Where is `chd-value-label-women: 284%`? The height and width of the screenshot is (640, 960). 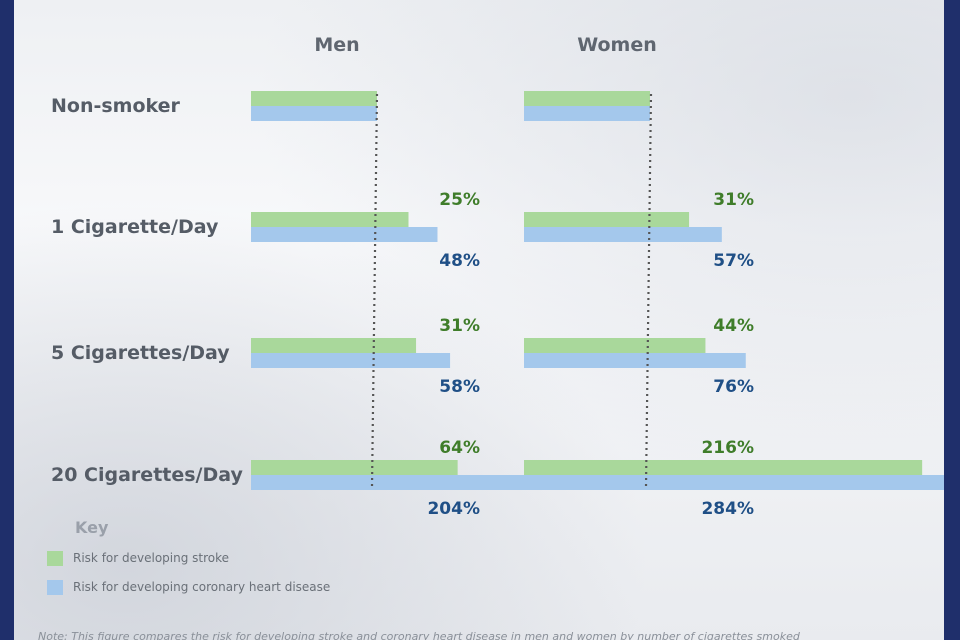
chd-value-label-women: 284% is located at coordinates (727, 509).